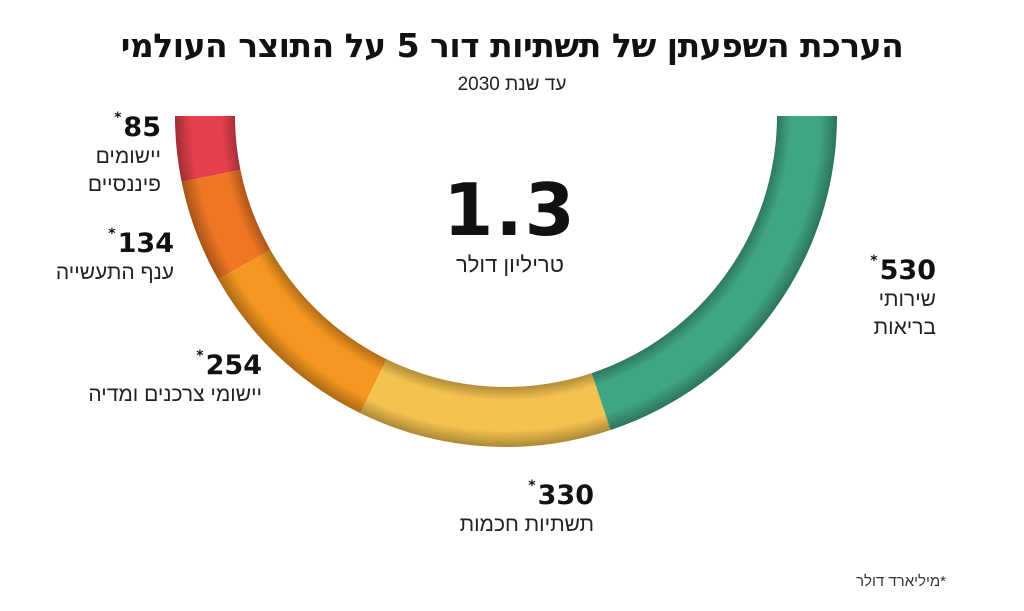  What do you see at coordinates (145, 243) in the screenshot?
I see `value-number: 134` at bounding box center [145, 243].